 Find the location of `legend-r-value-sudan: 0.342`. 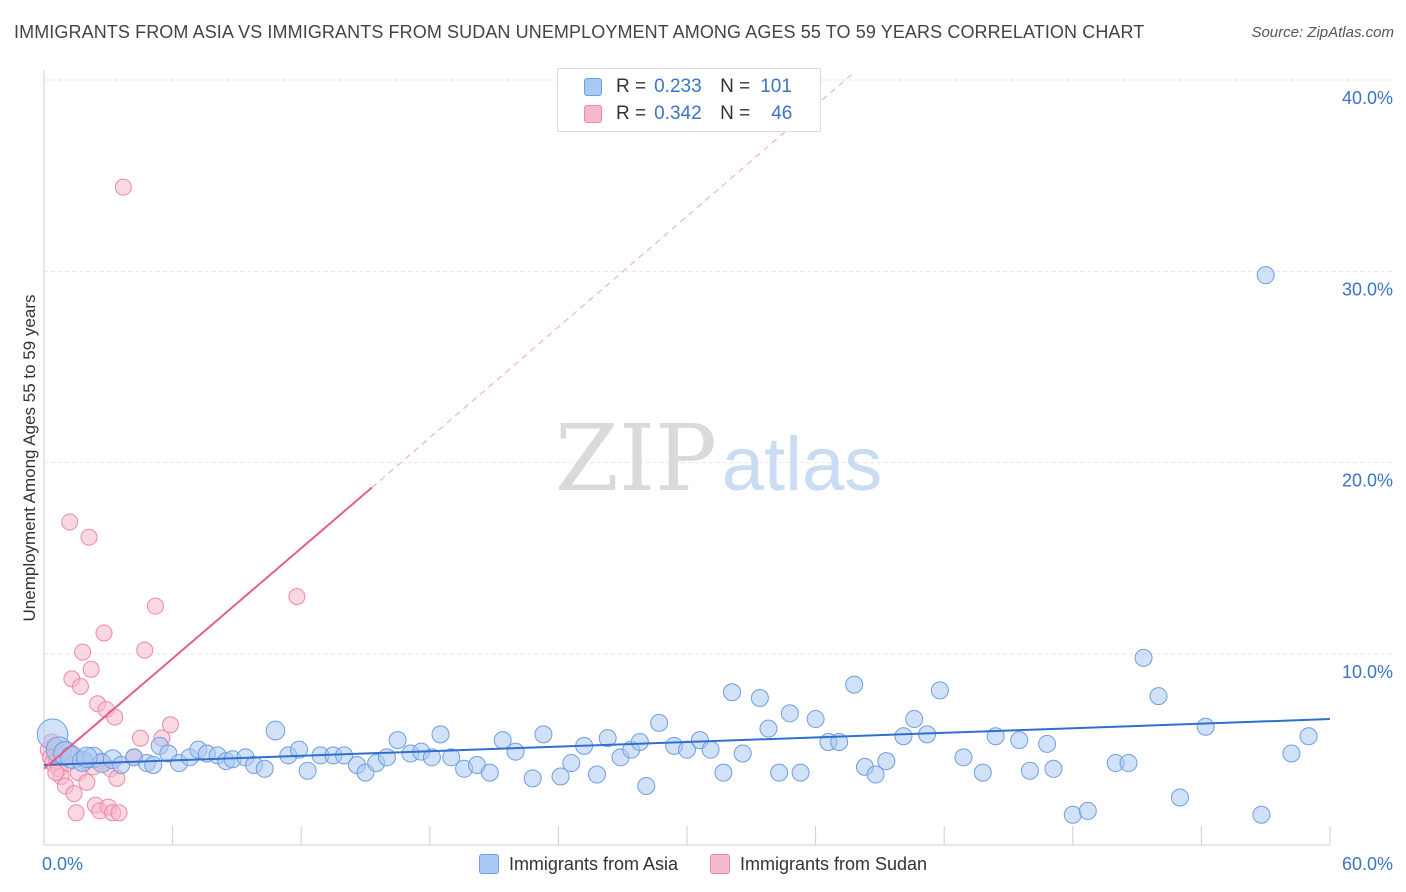

legend-r-value-sudan: 0.342 is located at coordinates (678, 113).